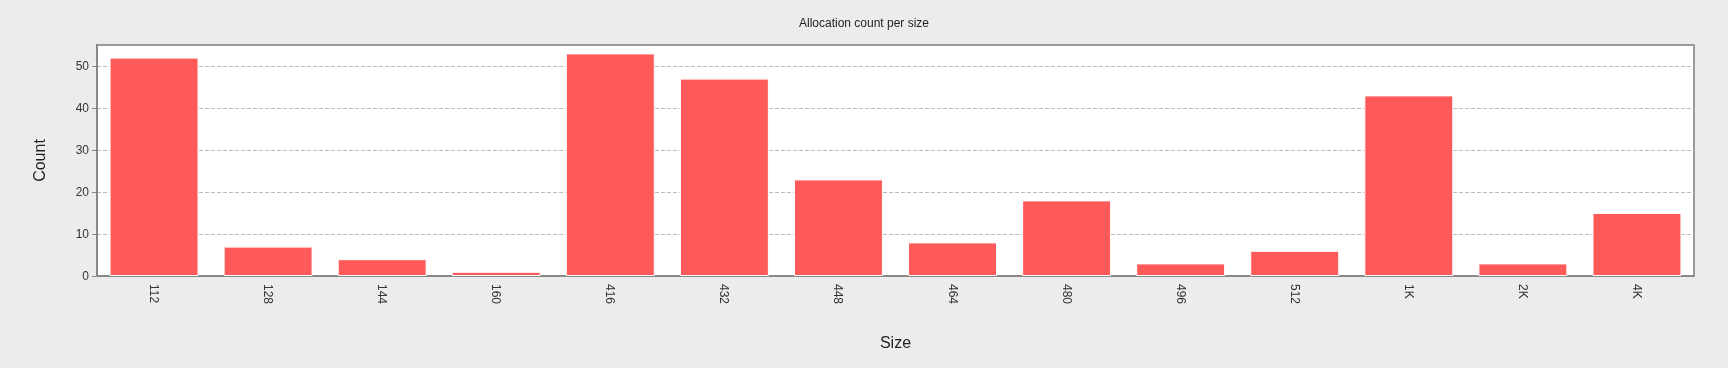 This screenshot has width=1728, height=368. Describe the element at coordinates (864, 23) in the screenshot. I see `chart-title: Allocation count per size` at that location.